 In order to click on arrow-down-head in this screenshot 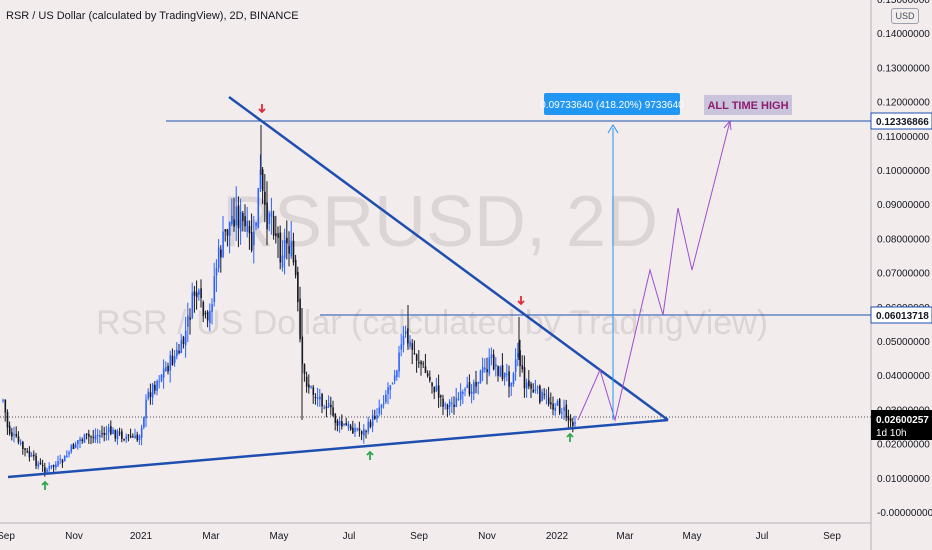, I will do `click(262, 111)`.